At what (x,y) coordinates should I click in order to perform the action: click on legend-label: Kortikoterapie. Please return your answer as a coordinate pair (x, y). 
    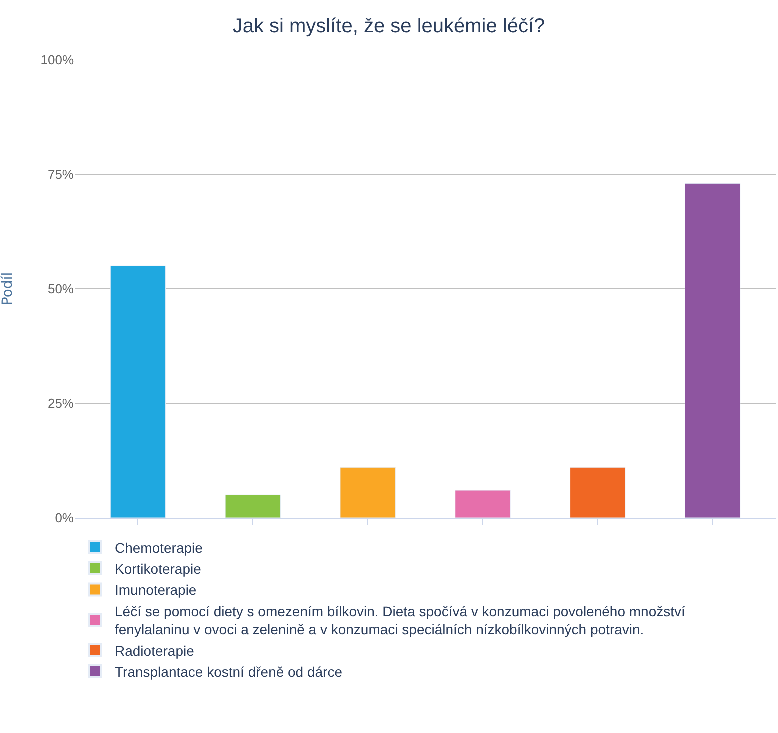
    Looking at the image, I should click on (158, 569).